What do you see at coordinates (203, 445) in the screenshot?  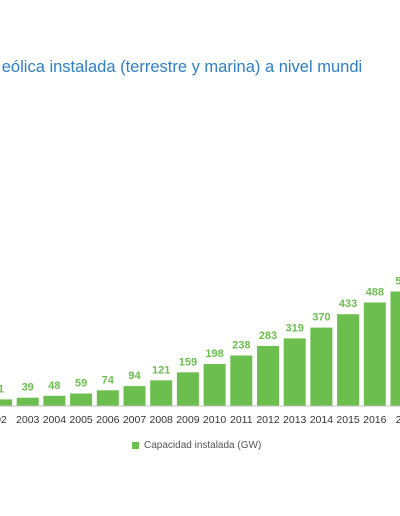 I see `legend-label: Capacidad instalada (GW)` at bounding box center [203, 445].